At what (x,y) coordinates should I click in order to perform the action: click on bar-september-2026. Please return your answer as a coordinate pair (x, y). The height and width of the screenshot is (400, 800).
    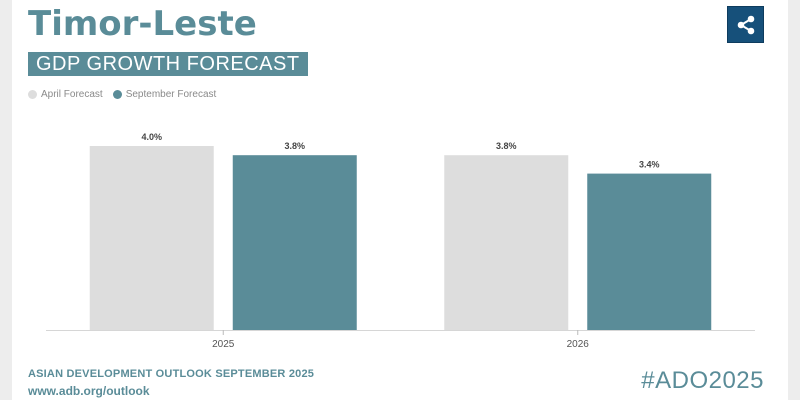
    Looking at the image, I should click on (649, 251).